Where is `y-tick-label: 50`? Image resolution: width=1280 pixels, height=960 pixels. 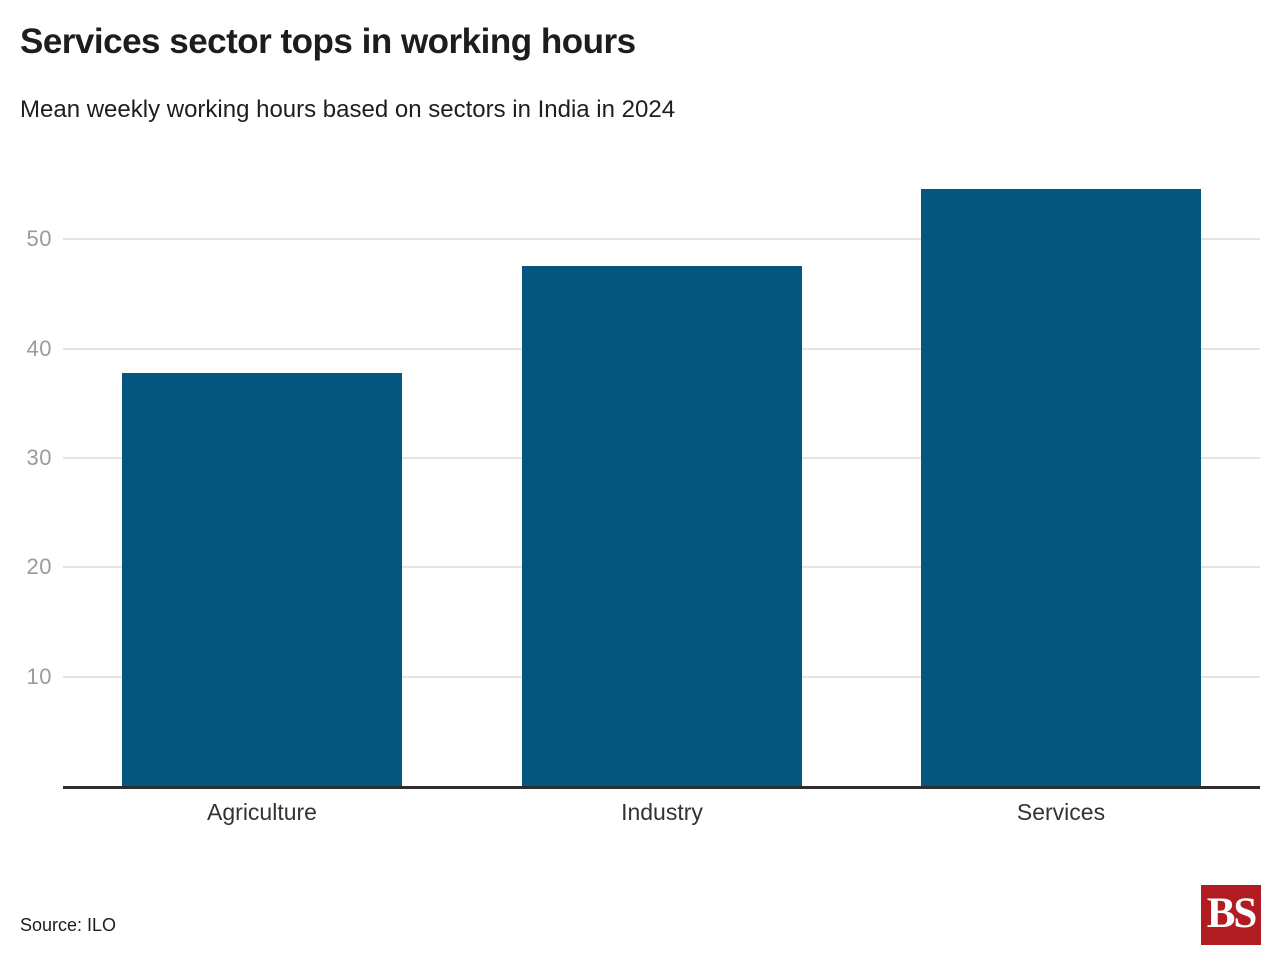
y-tick-label: 50 is located at coordinates (39, 239).